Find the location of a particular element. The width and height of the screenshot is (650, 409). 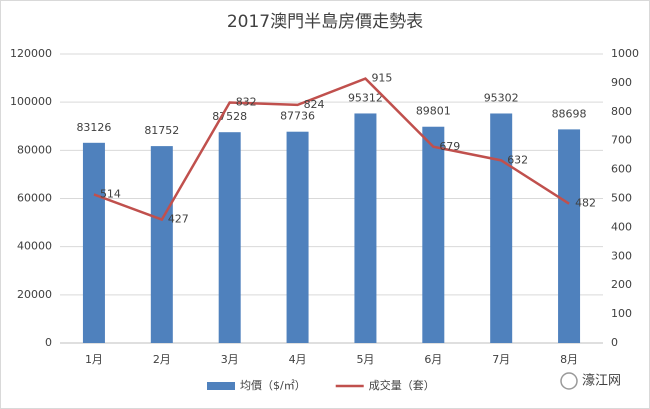

line-value-label: 915 is located at coordinates (381, 78).